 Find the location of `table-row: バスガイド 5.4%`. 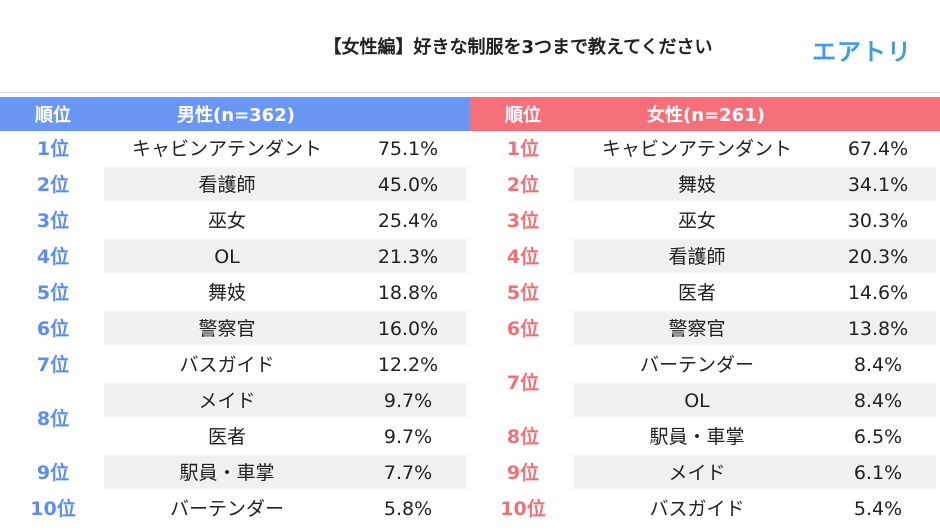

table-row: バスガイド 5.4% is located at coordinates (705, 509).